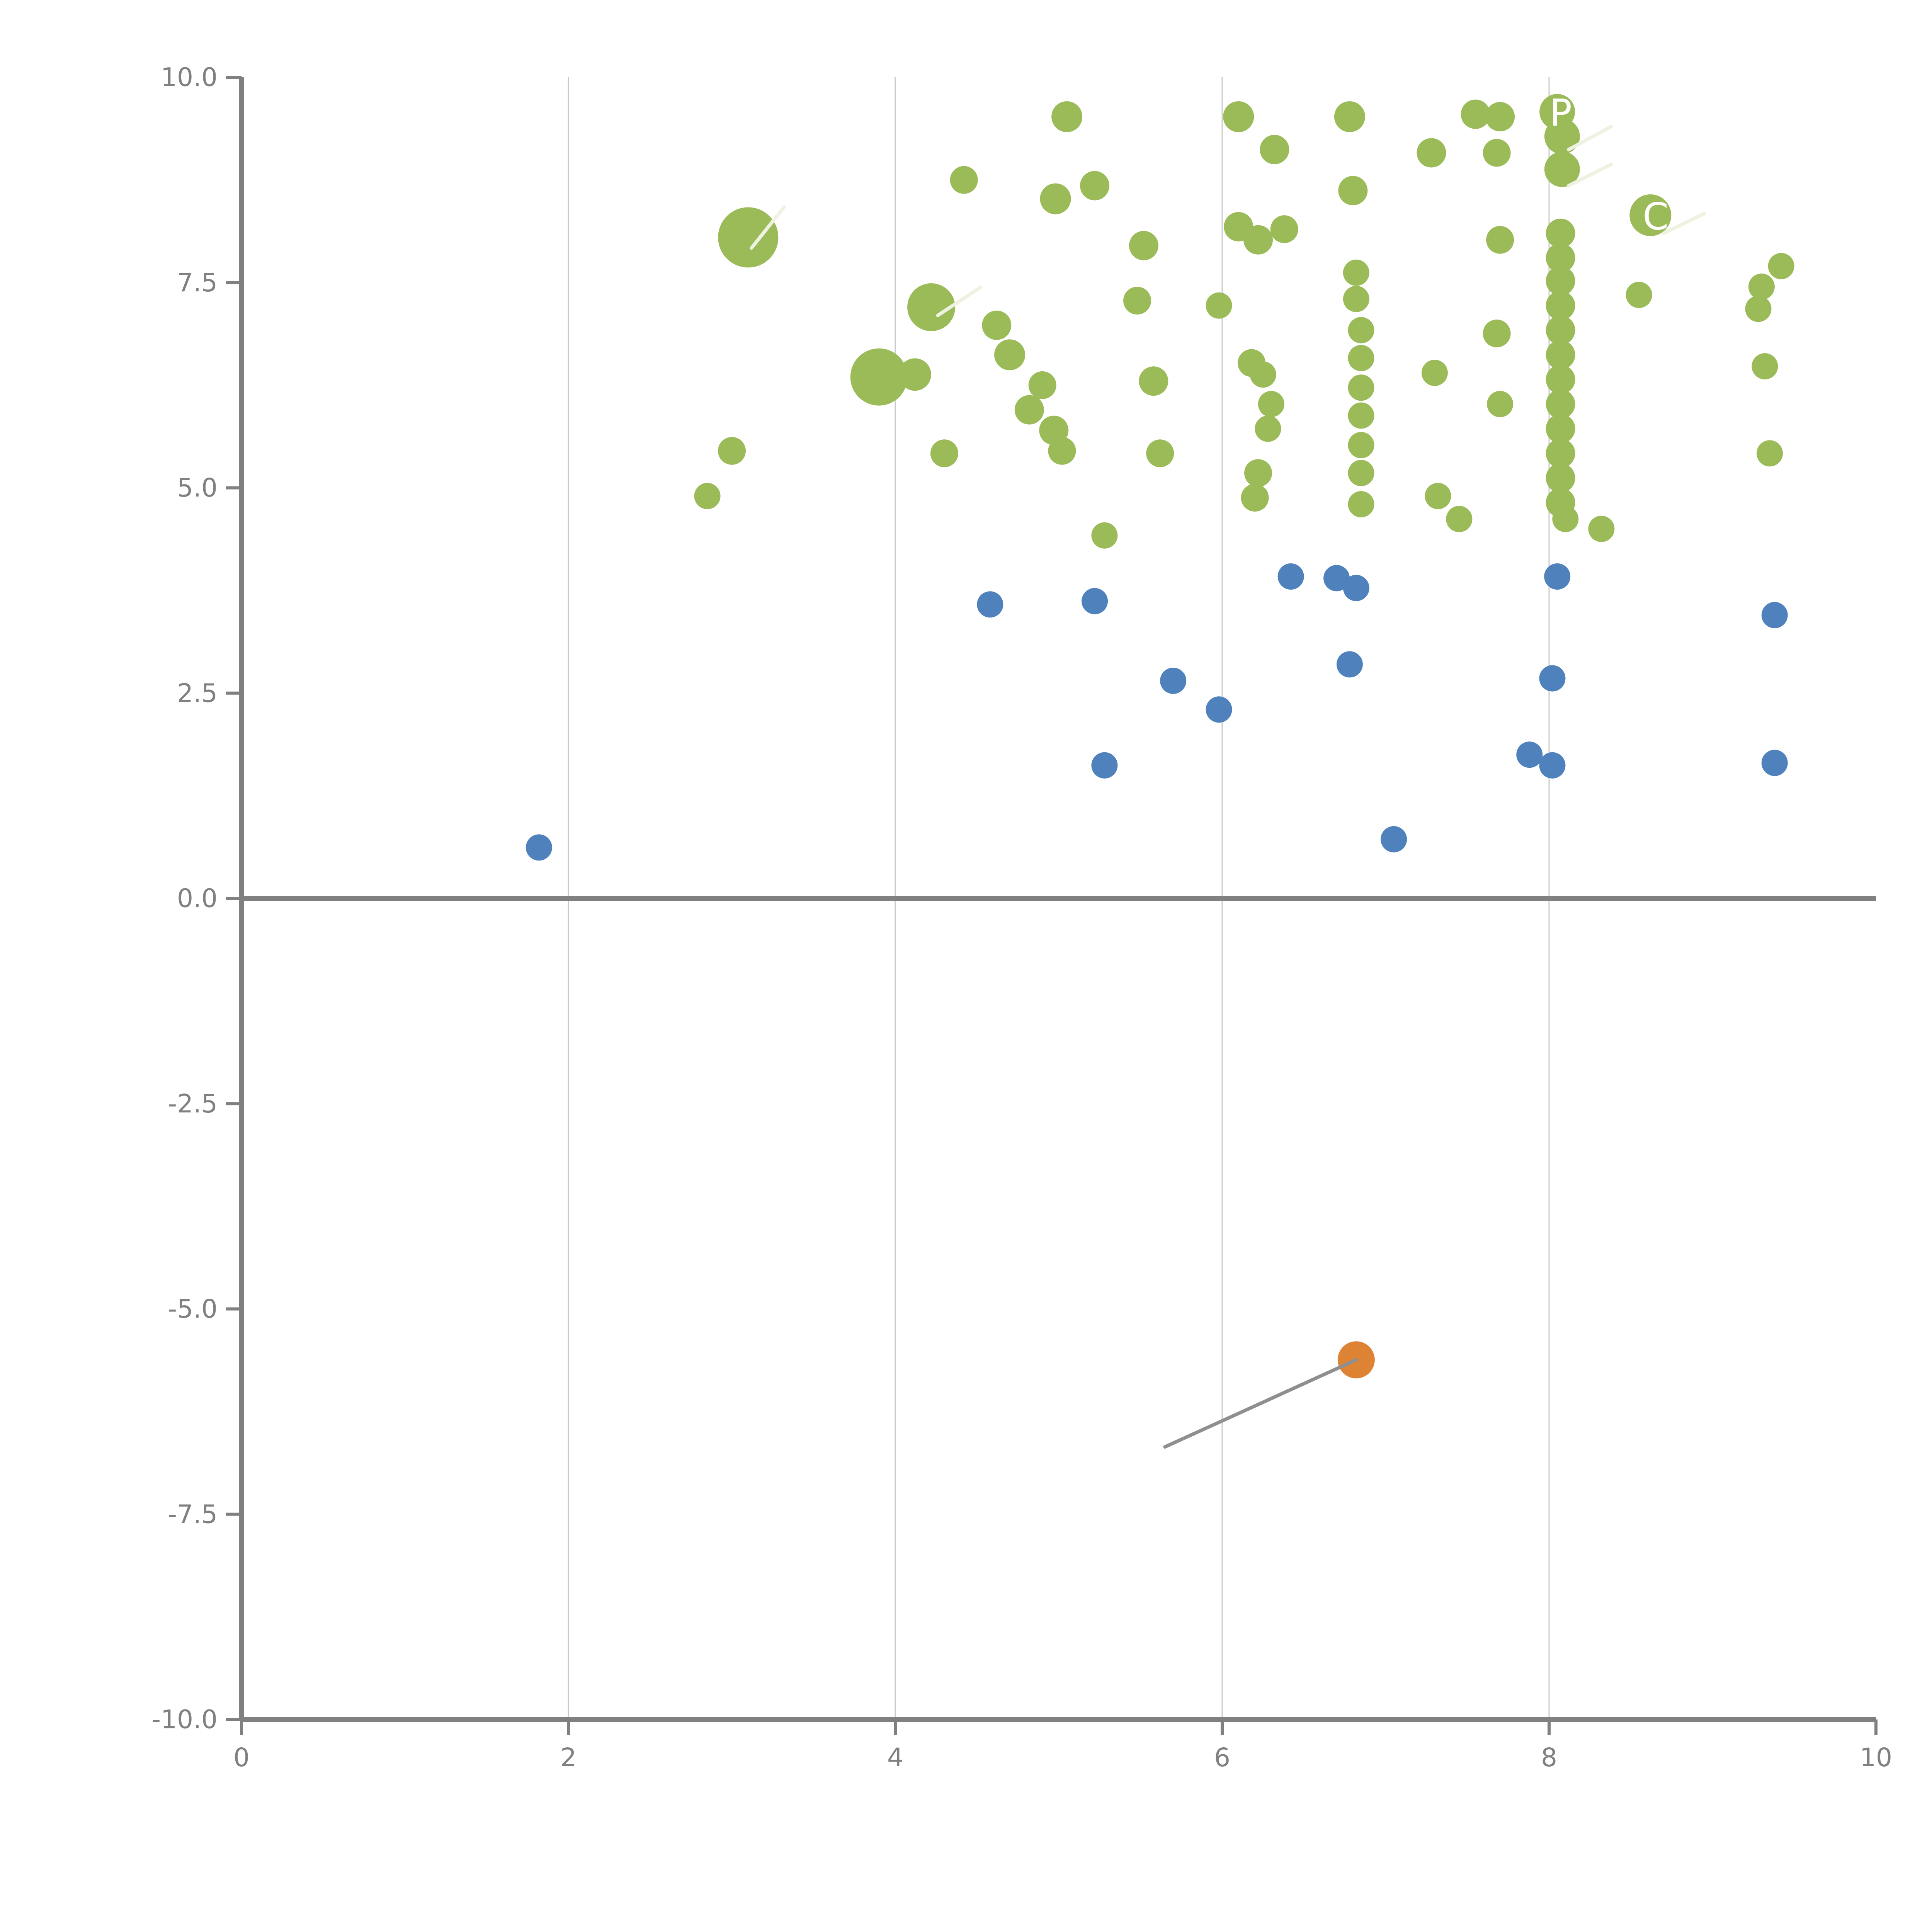 The height and width of the screenshot is (1932, 1932). What do you see at coordinates (895, 1757) in the screenshot?
I see `x-tick-label-2: 4` at bounding box center [895, 1757].